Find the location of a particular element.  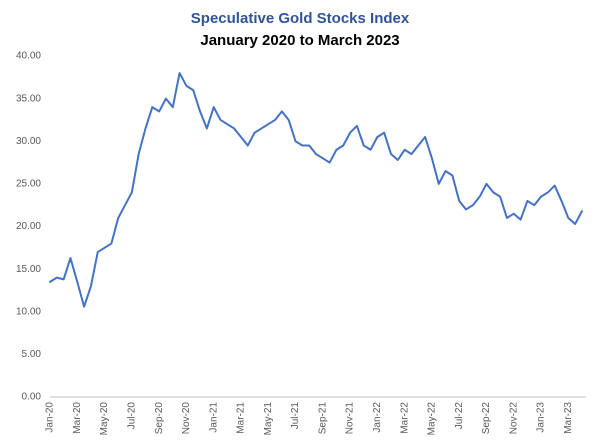

x-tick-label: Sep-22 is located at coordinates (486, 418).